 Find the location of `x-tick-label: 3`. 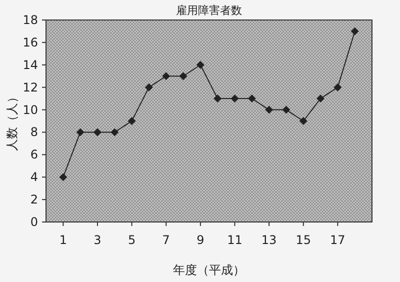

x-tick-label: 3 is located at coordinates (98, 240).